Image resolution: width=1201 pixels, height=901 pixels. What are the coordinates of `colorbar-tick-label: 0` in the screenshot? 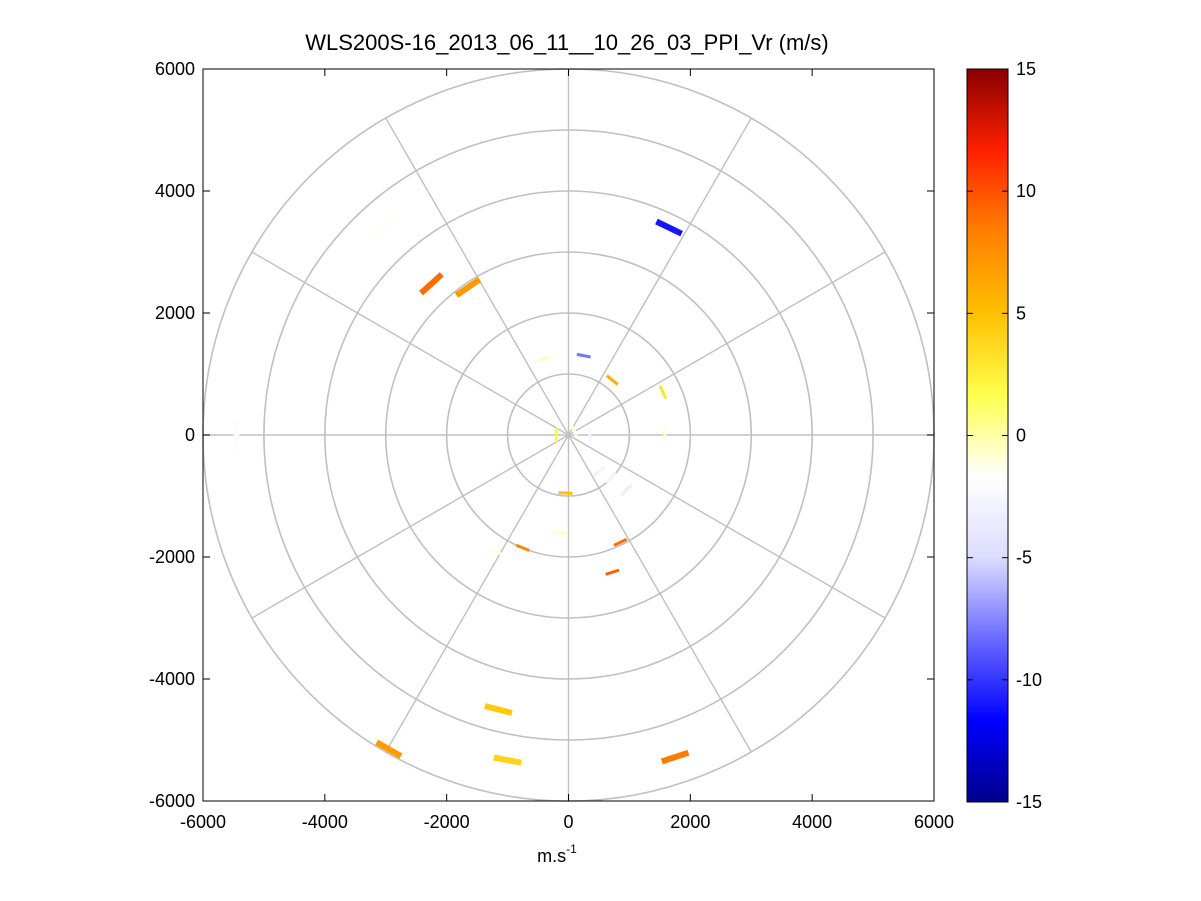 It's located at (1021, 436).